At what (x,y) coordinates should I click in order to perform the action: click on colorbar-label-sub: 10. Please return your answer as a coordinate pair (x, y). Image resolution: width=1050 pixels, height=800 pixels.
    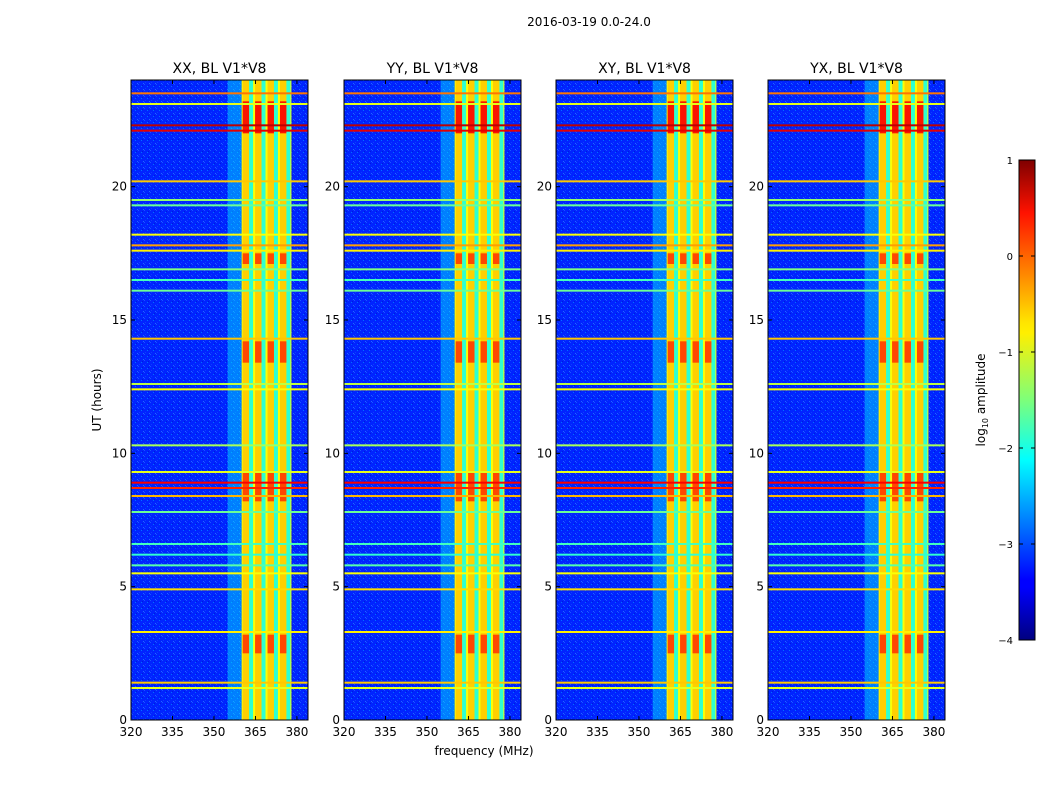
    Looking at the image, I should click on (985, 423).